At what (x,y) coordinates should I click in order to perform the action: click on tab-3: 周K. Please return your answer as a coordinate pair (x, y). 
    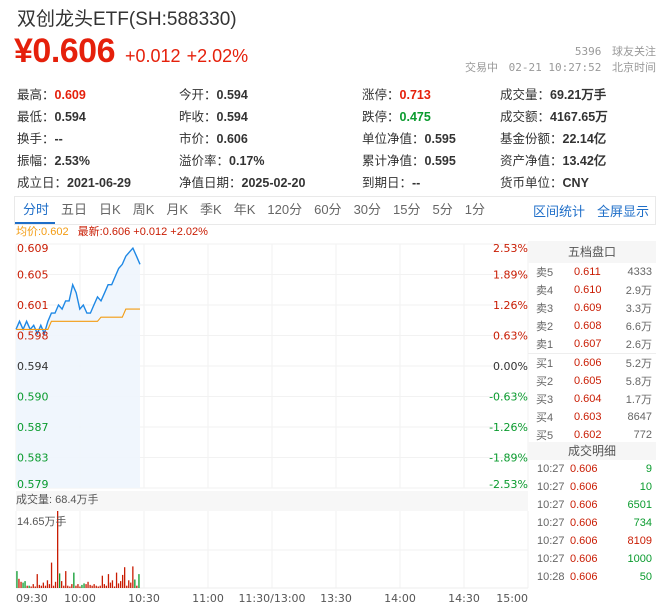
    Looking at the image, I should click on (143, 209).